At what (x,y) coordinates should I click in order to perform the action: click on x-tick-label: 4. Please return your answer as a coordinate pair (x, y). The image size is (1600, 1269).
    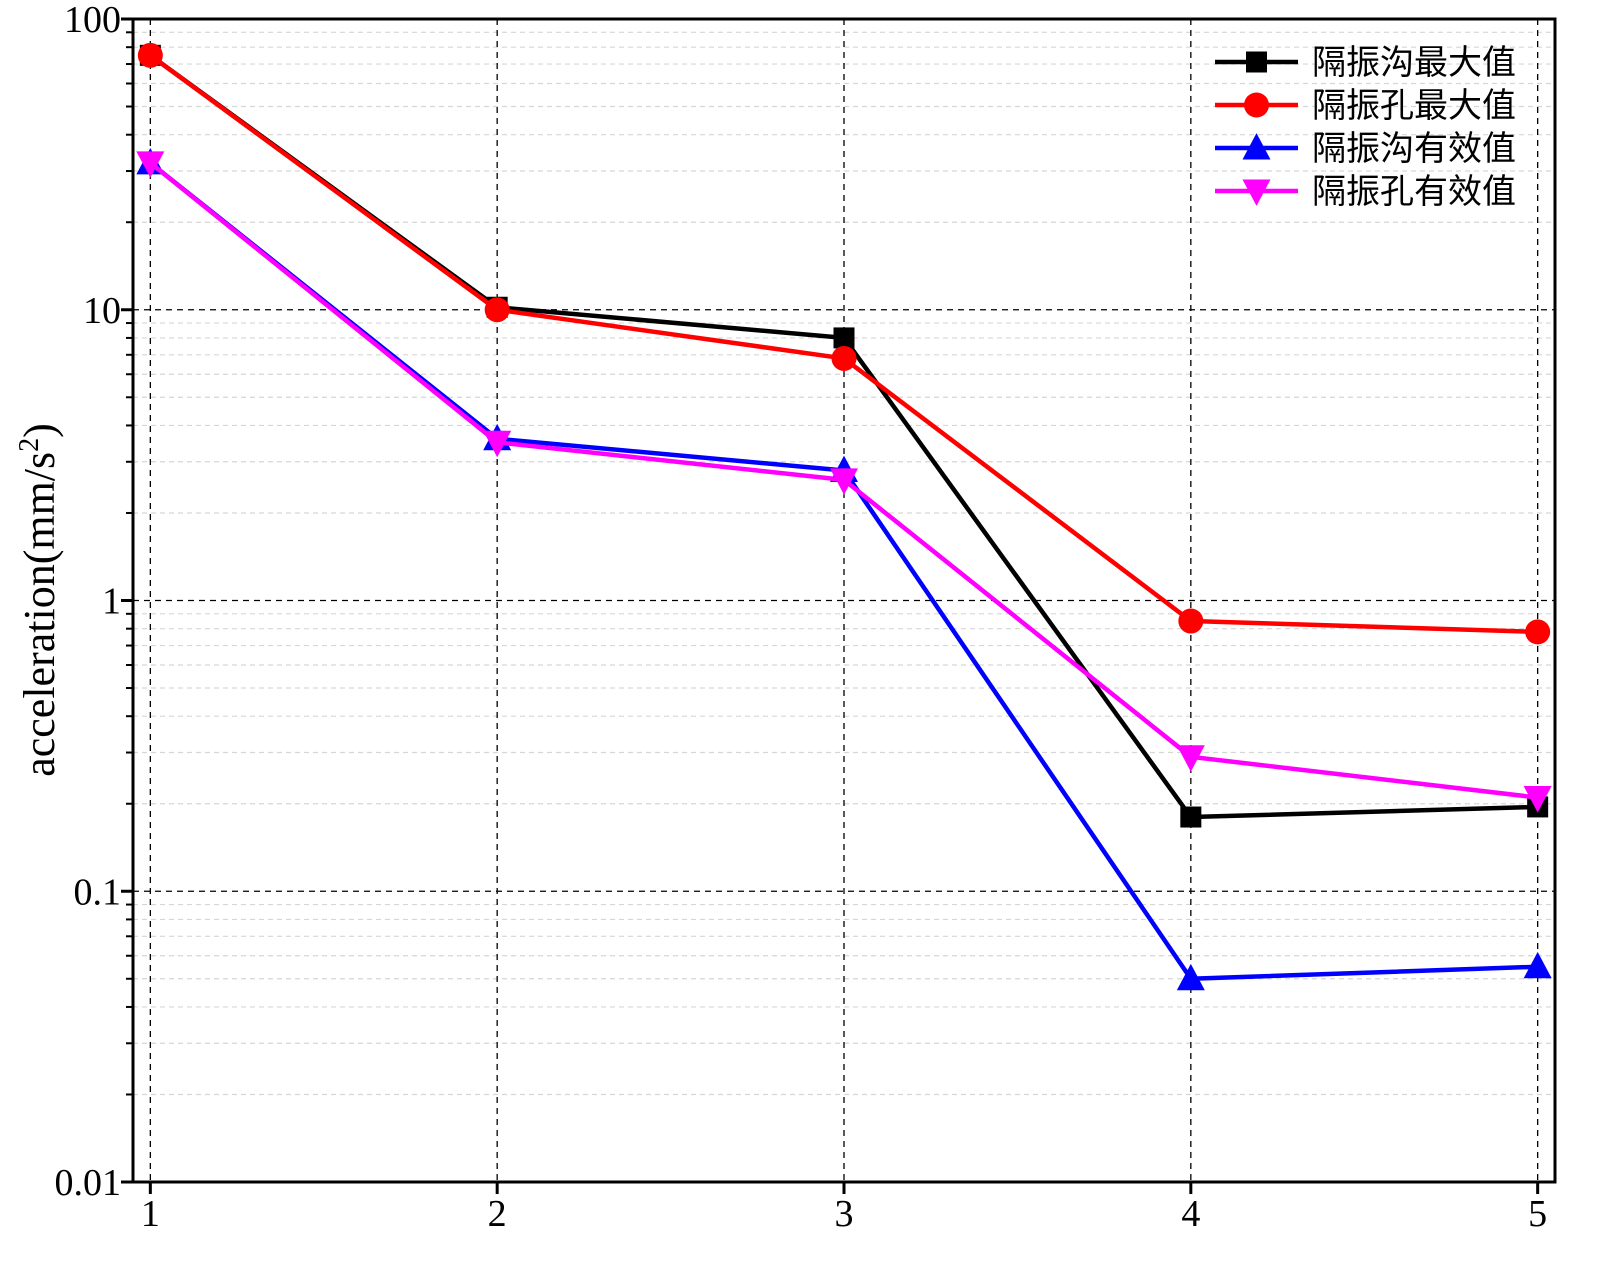
    Looking at the image, I should click on (1190, 1214).